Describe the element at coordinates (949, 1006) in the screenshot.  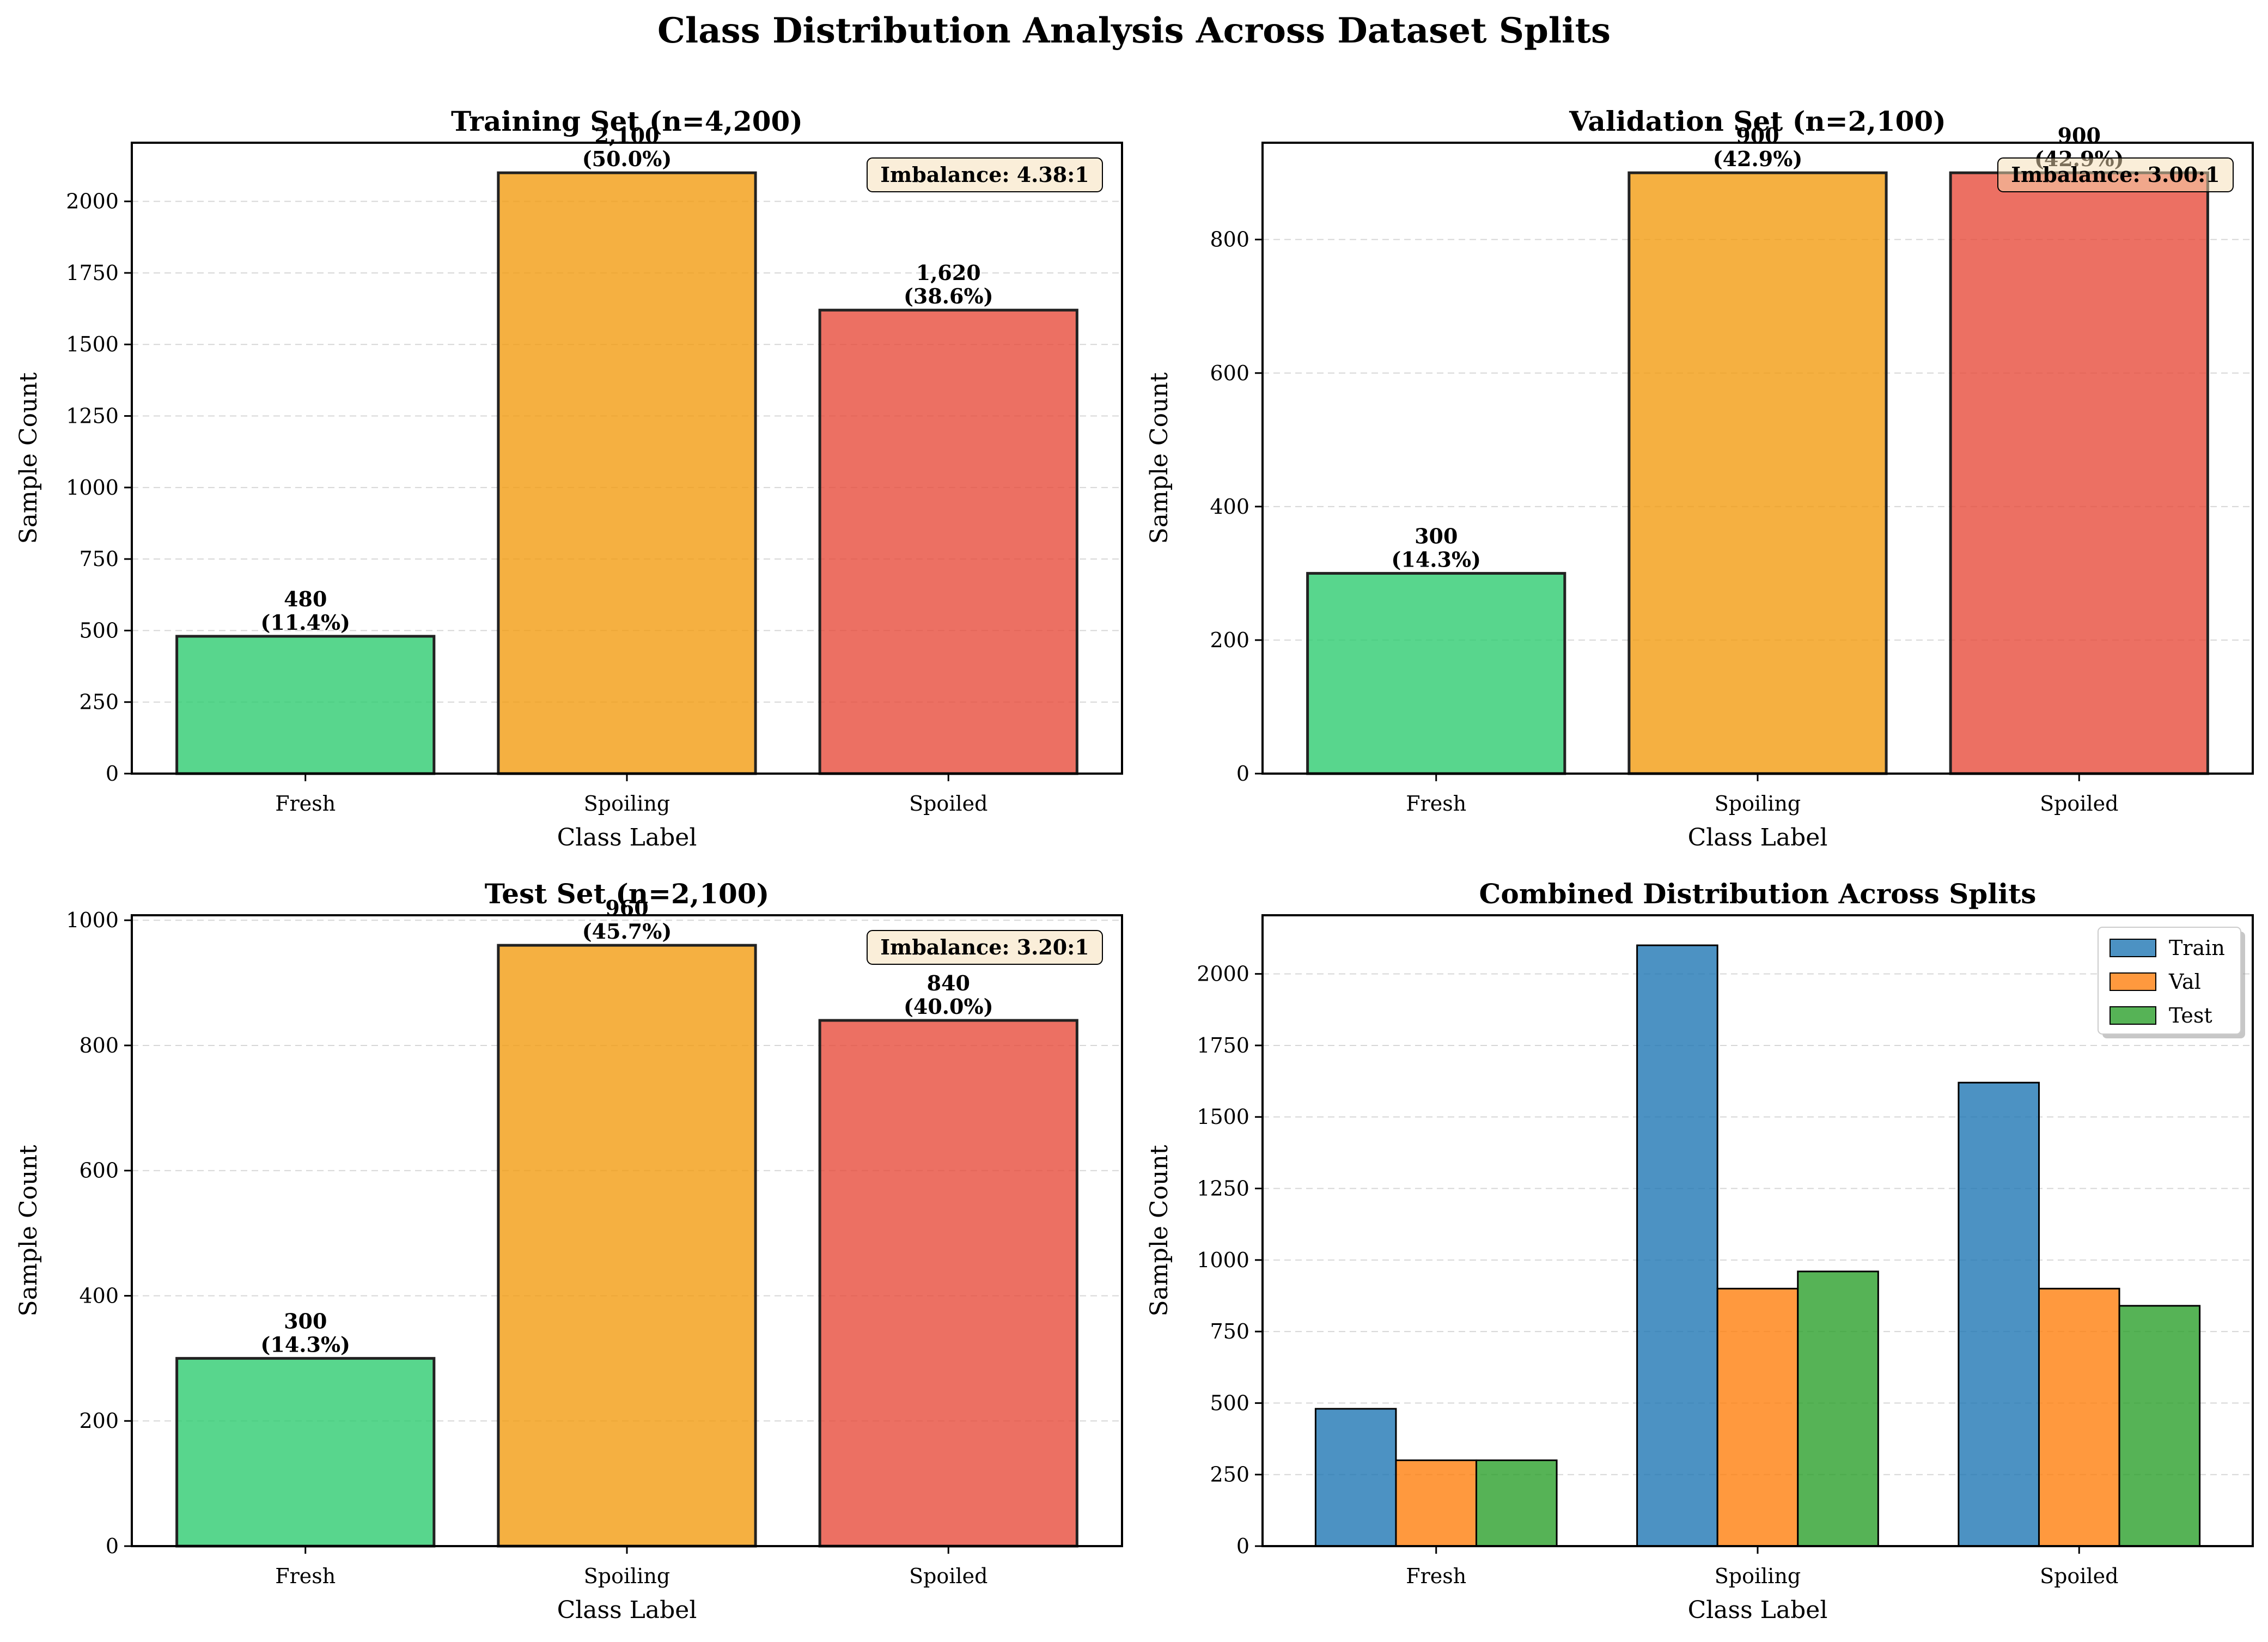
I see `bar-percent-label: (40.0%)` at that location.